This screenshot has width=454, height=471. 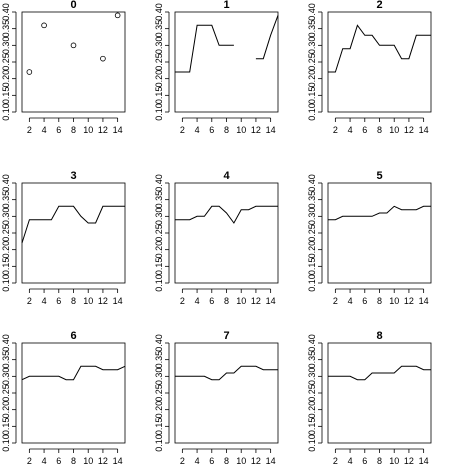 I want to click on panel-title: 2, so click(x=379, y=5).